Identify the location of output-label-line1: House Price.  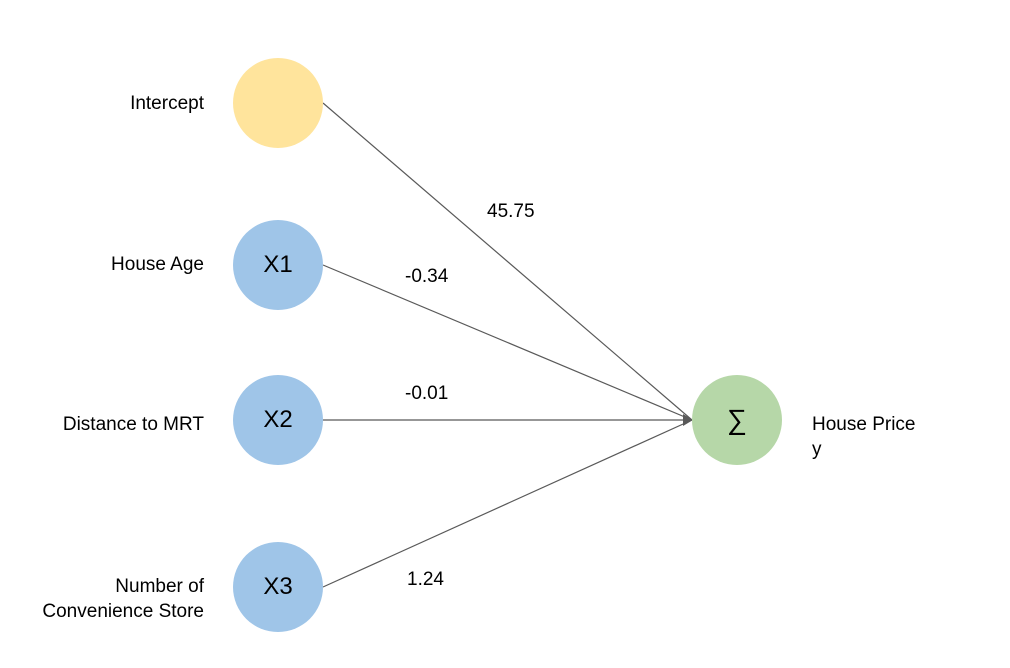
(864, 424).